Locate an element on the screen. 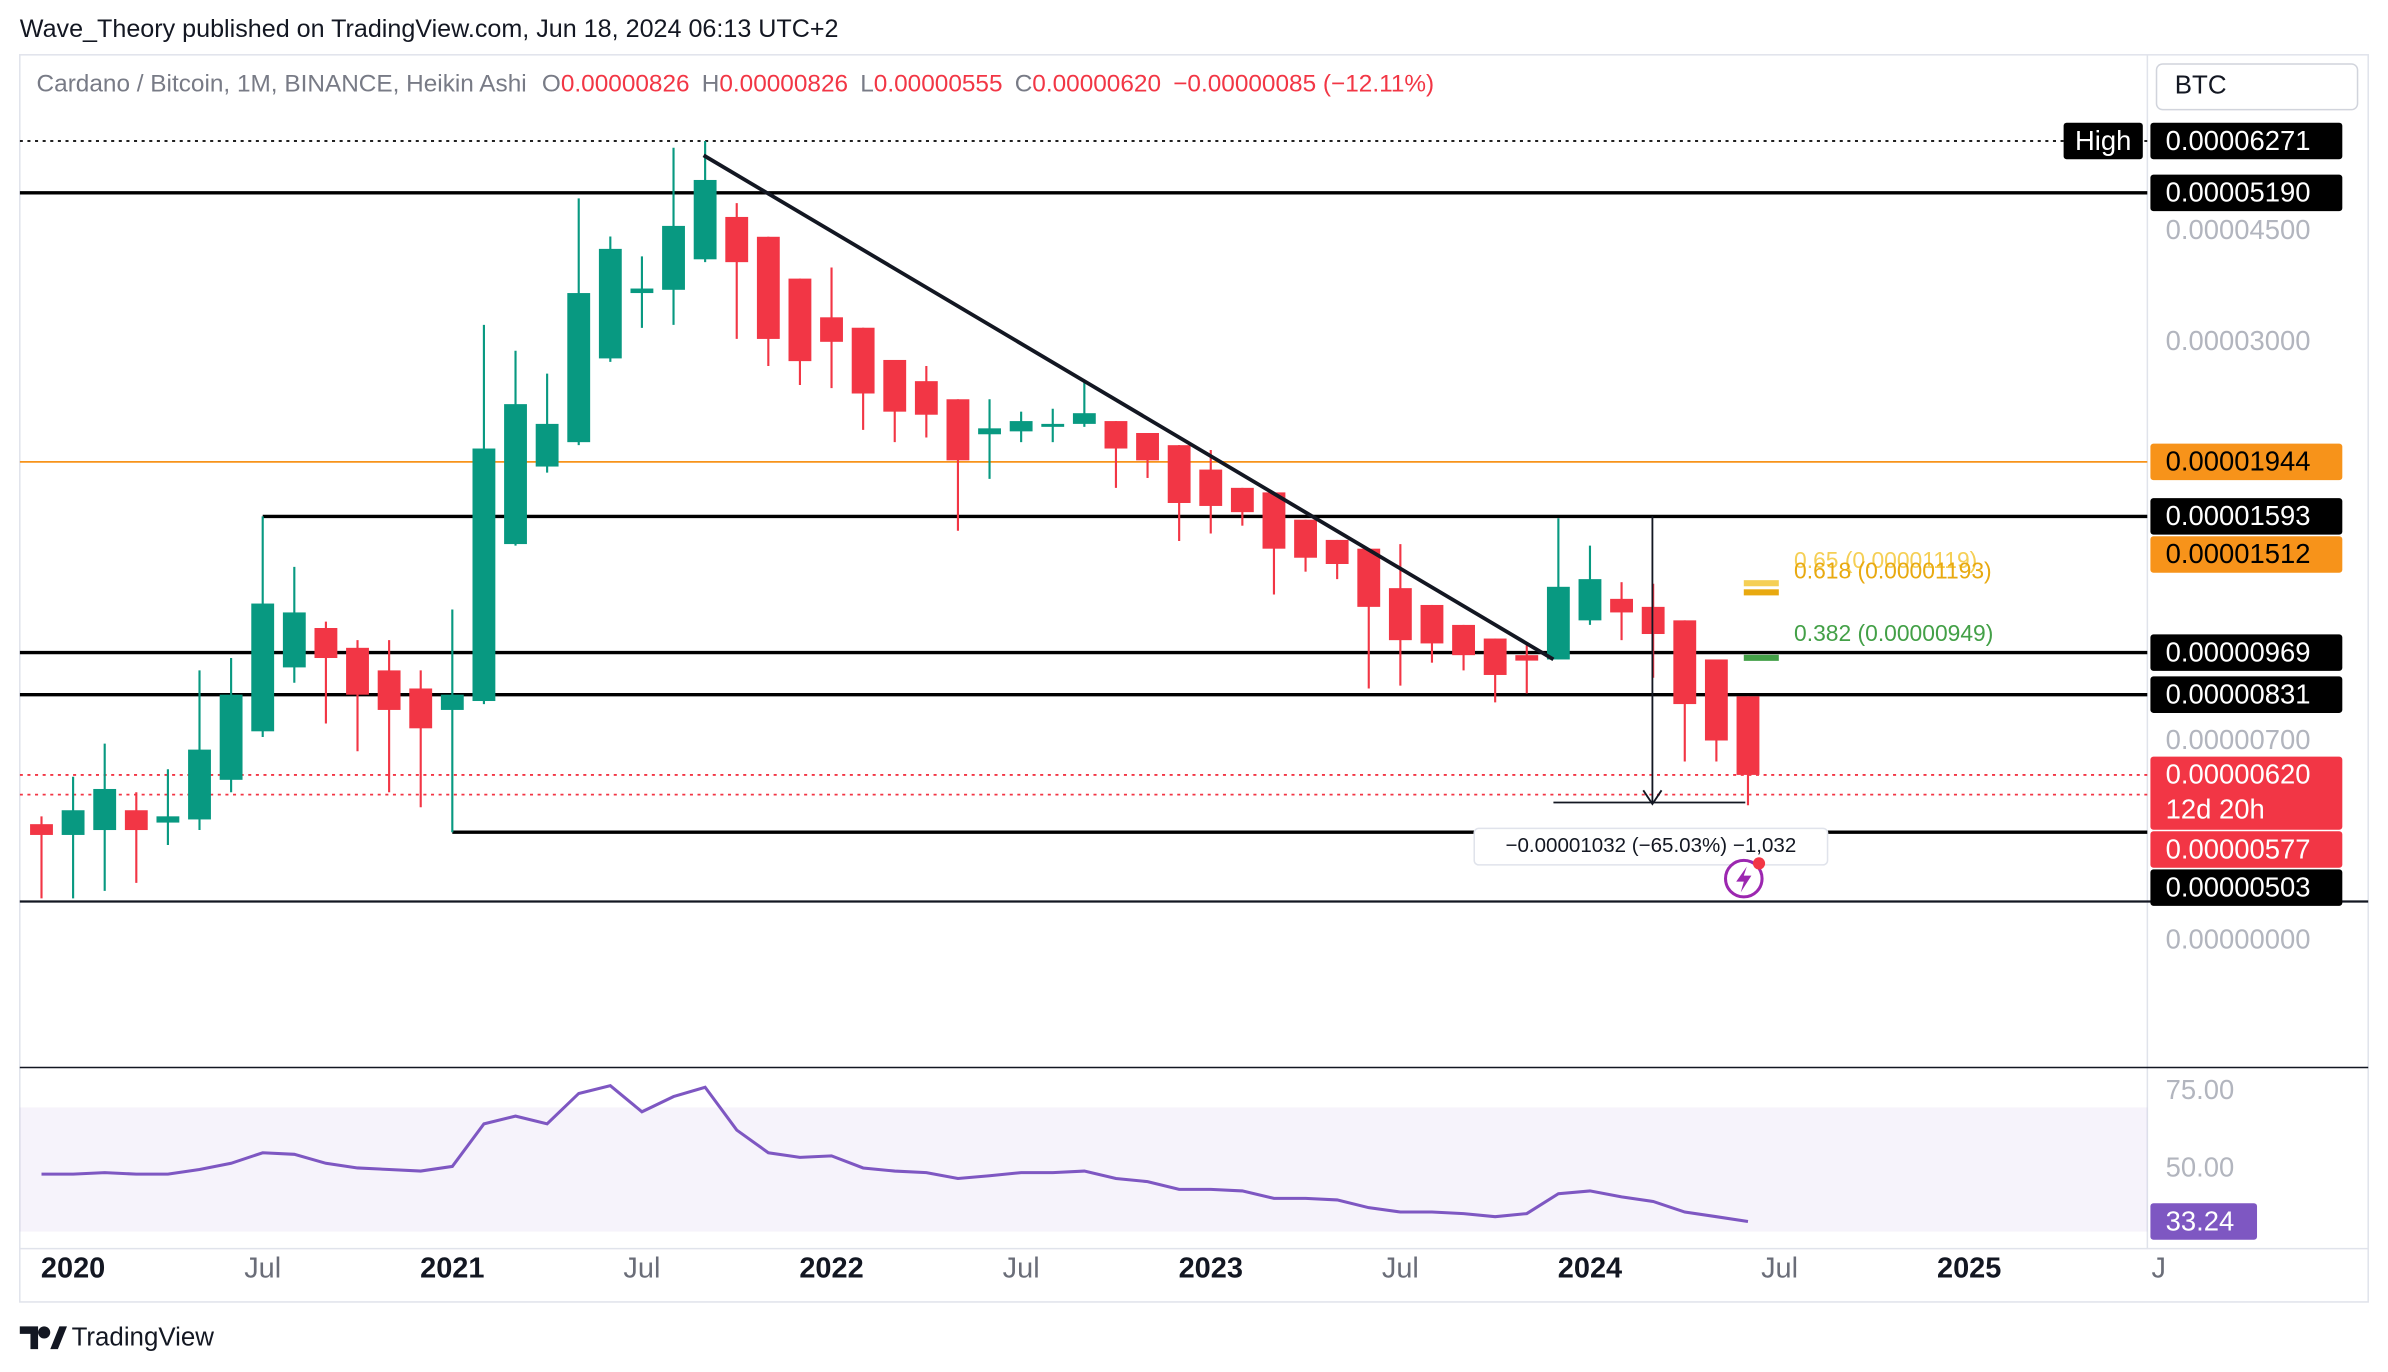 The width and height of the screenshot is (2388, 1372). x-tick-label: J is located at coordinates (2159, 1269).